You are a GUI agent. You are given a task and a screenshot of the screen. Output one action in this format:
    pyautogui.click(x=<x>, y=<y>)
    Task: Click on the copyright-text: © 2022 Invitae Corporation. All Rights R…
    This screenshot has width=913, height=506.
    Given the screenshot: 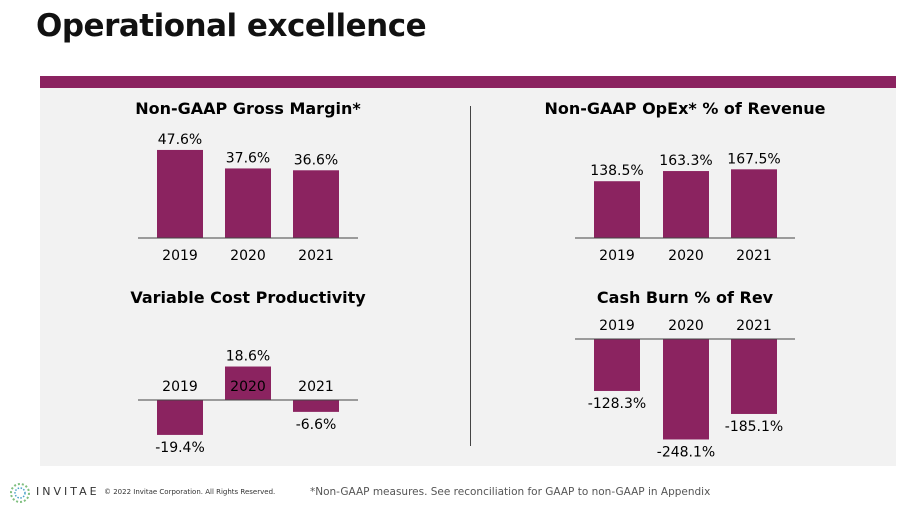 What is the action you would take?
    pyautogui.click(x=190, y=492)
    